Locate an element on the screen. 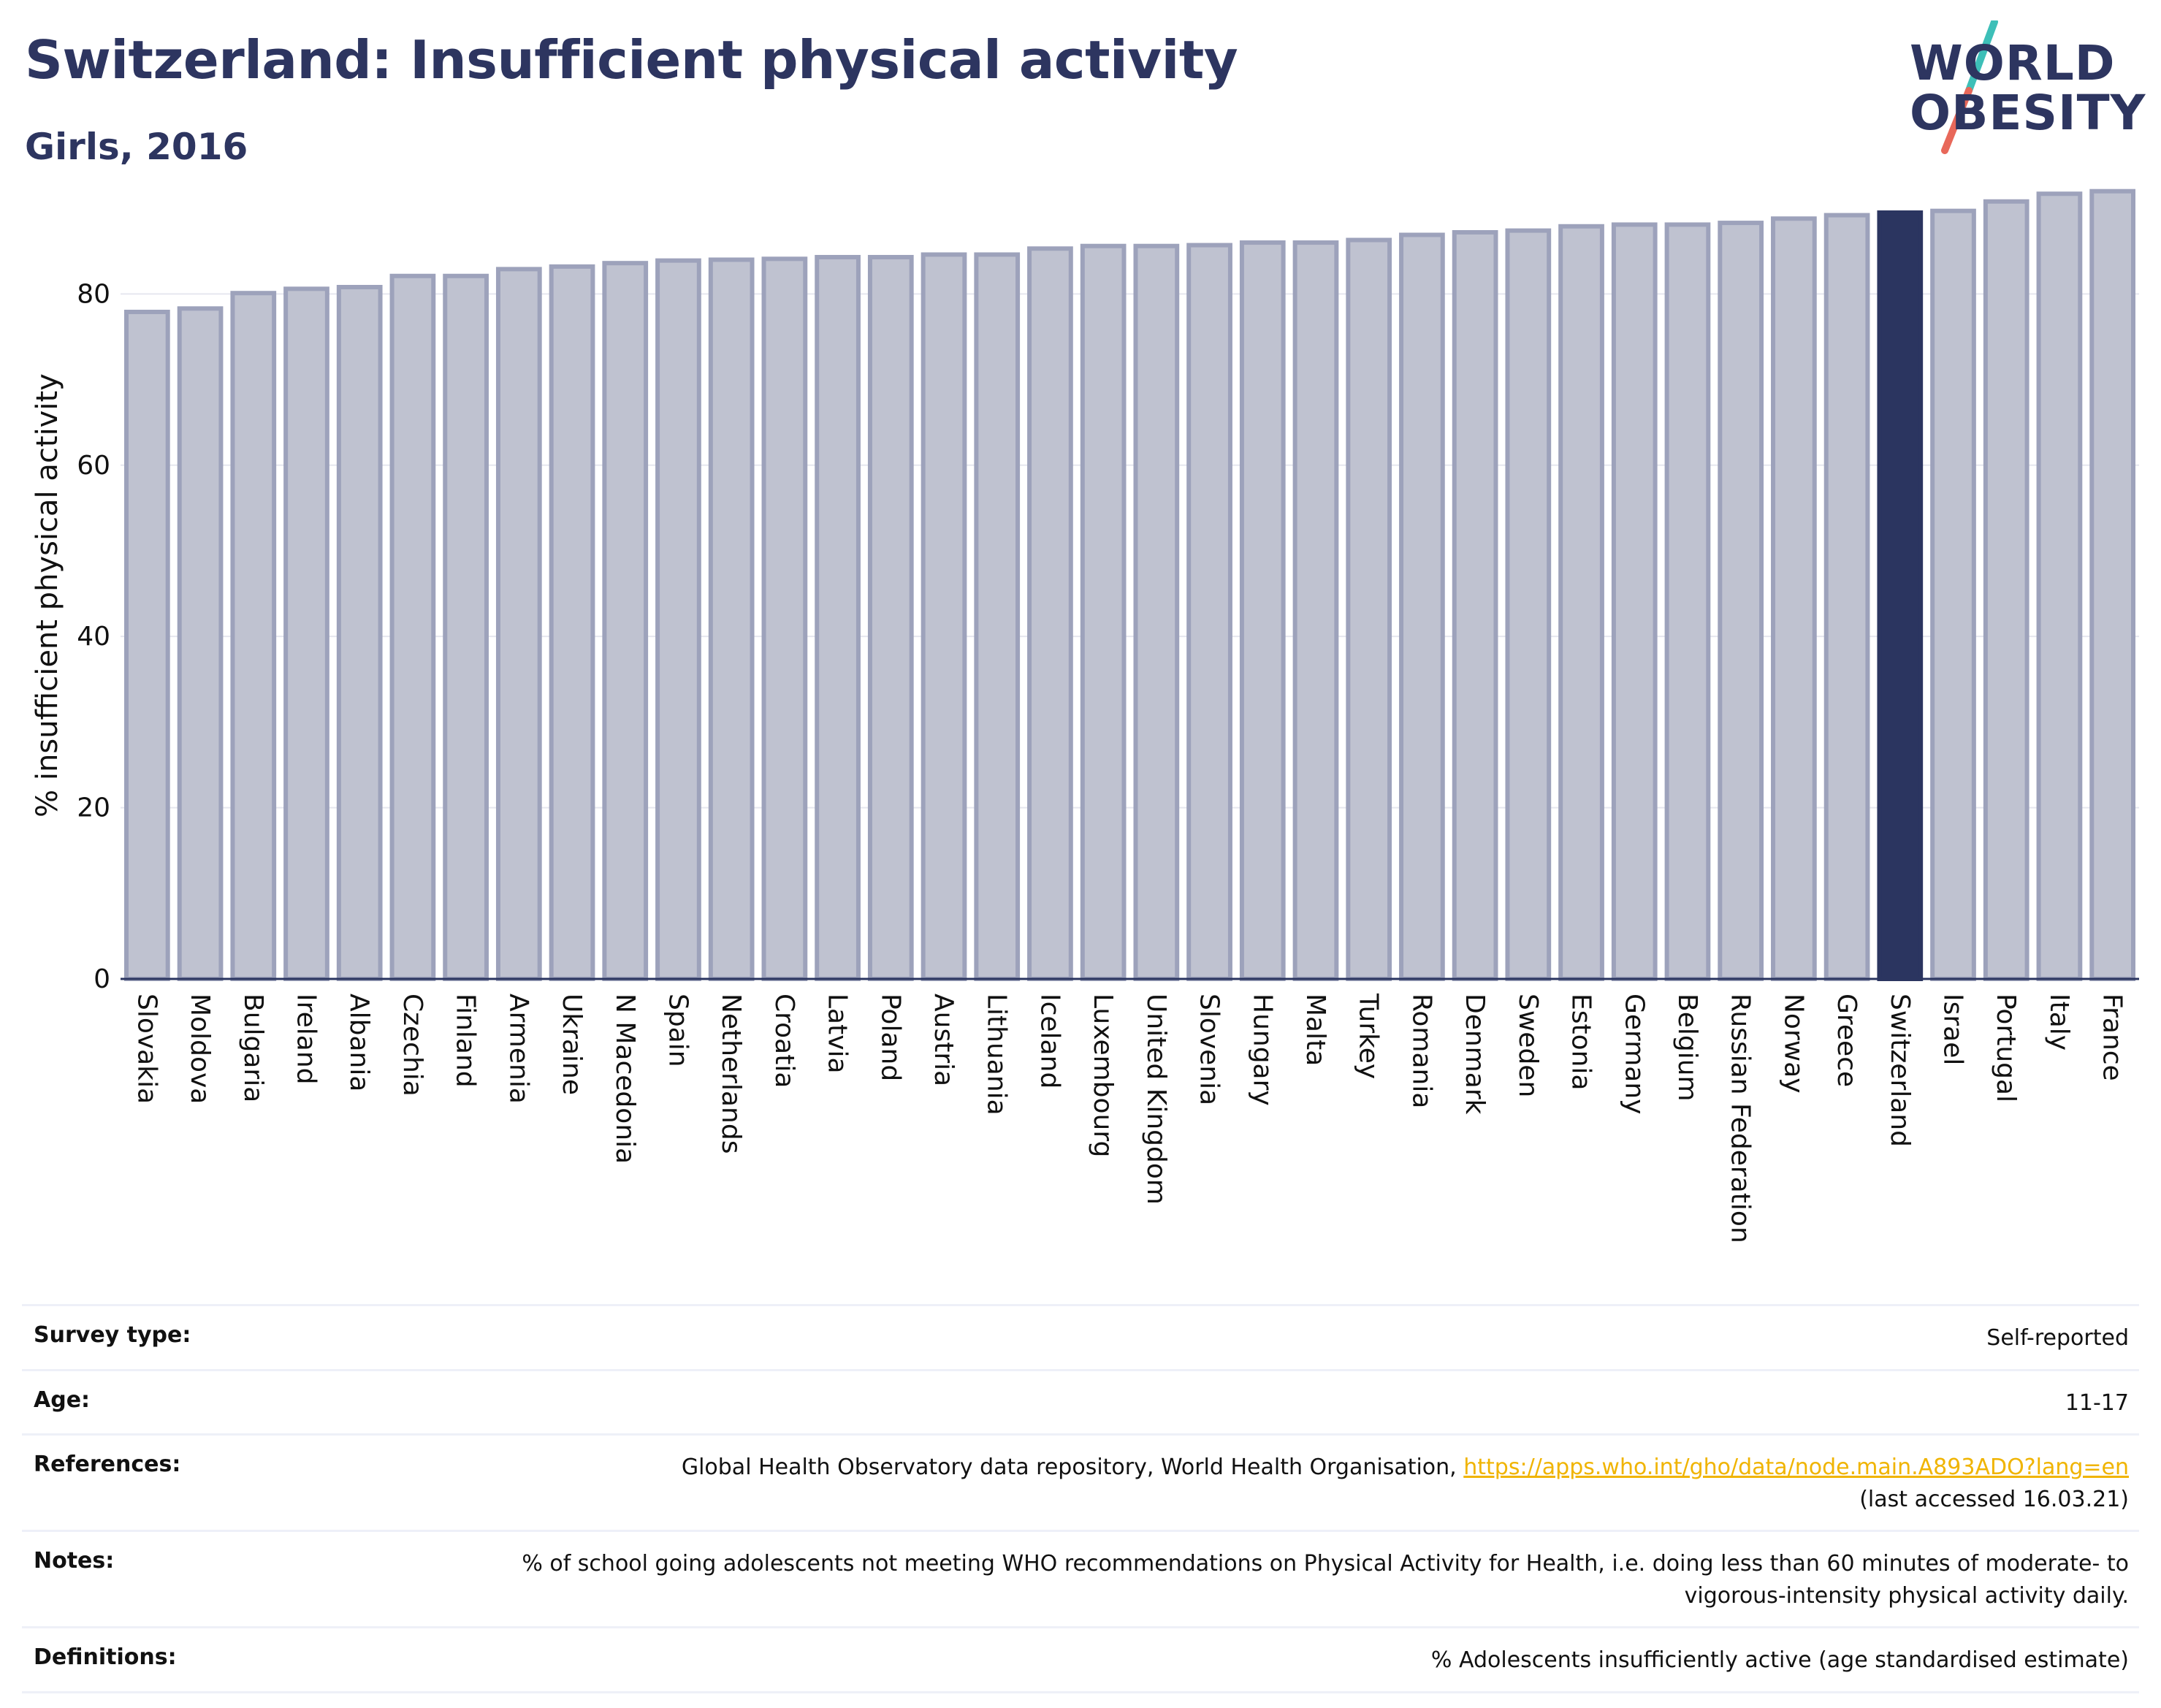 The width and height of the screenshot is (2161, 1708). x-tick-label: Albania is located at coordinates (359, 1042).